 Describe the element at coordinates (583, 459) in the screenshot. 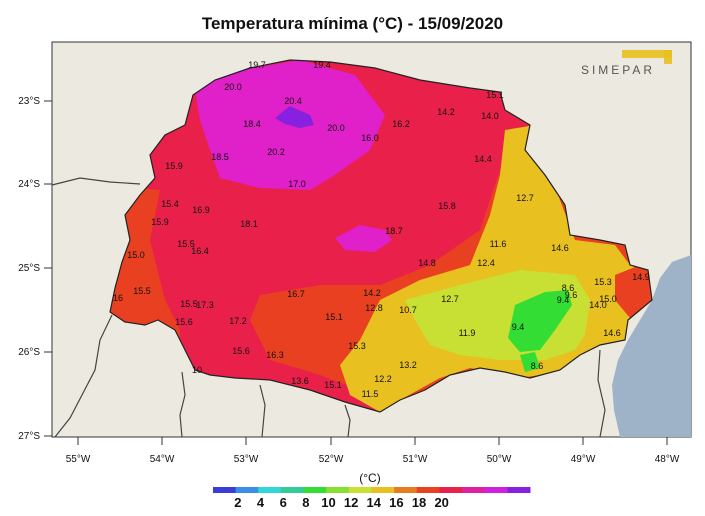

I see `lon-tick-label: 49°W` at that location.